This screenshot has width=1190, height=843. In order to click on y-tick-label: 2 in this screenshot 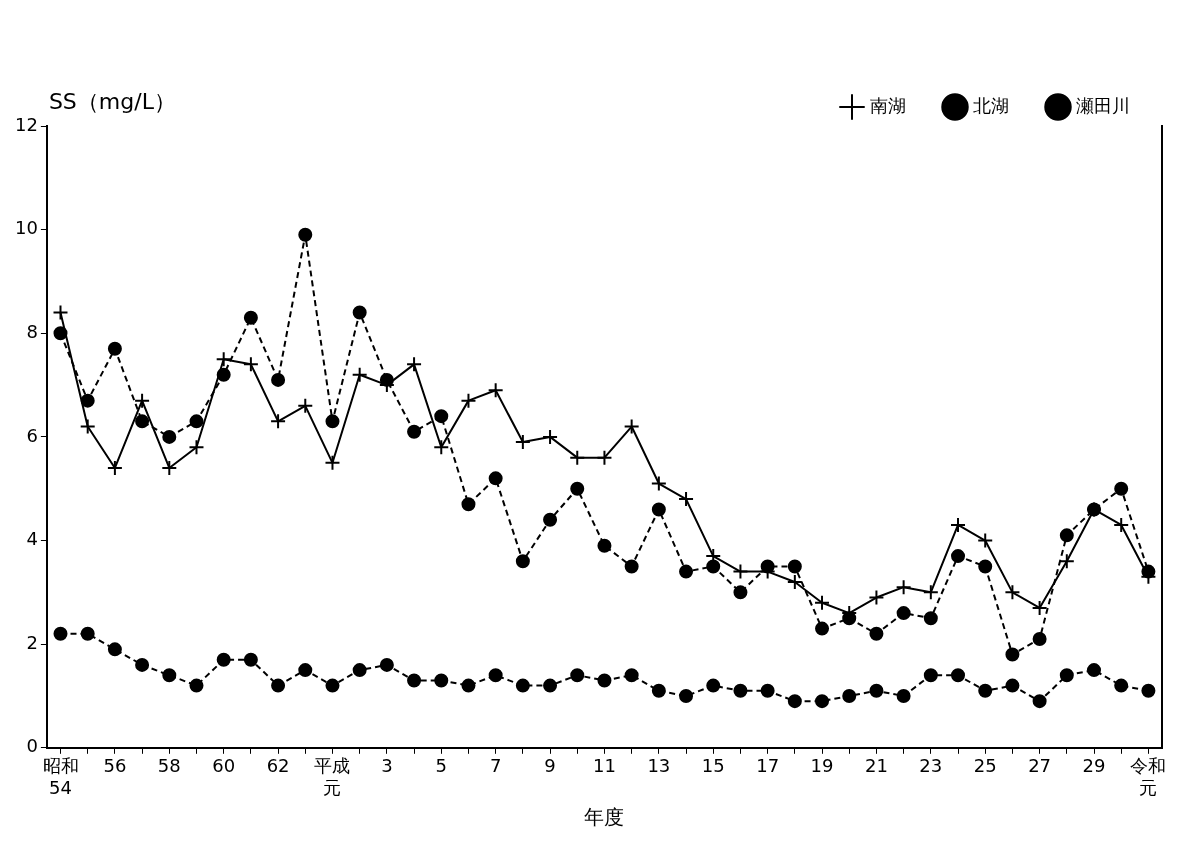, I will do `click(32, 642)`.